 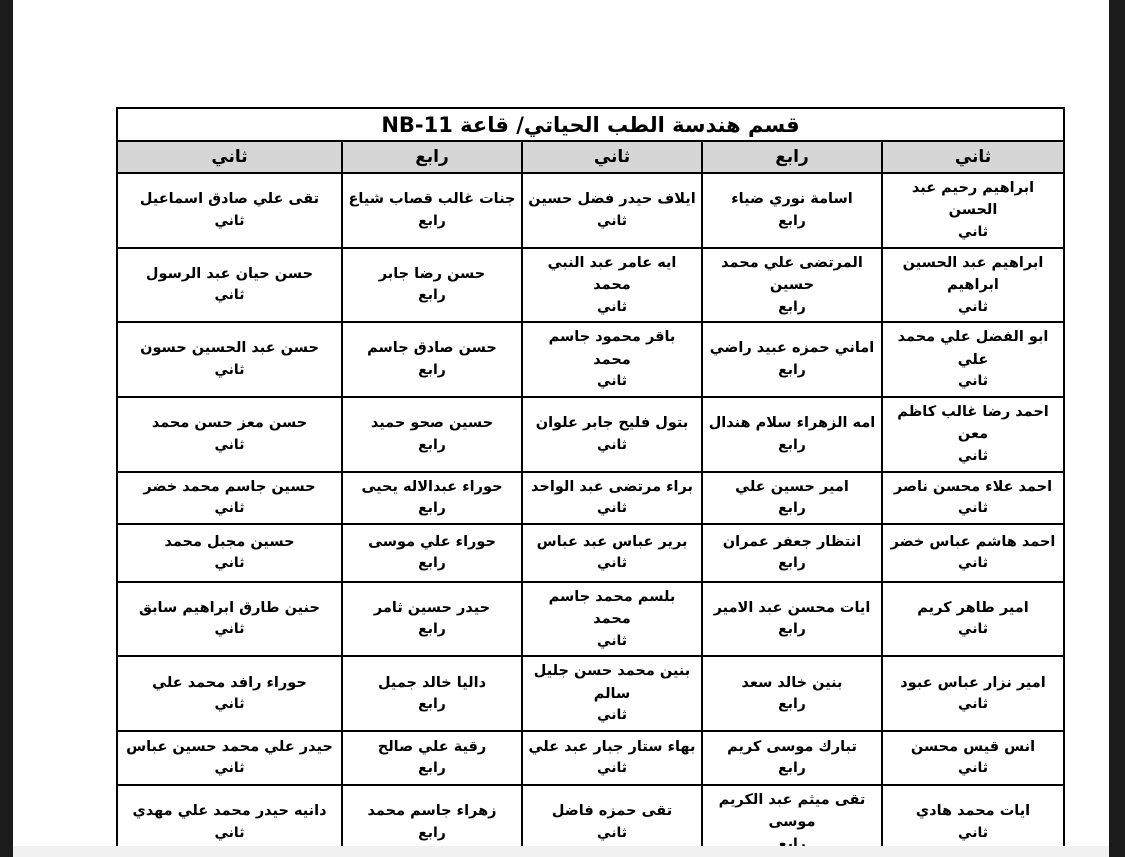 I want to click on student-cell: بنين محمد حسن جليل سالم ثاني, so click(x=612, y=693).